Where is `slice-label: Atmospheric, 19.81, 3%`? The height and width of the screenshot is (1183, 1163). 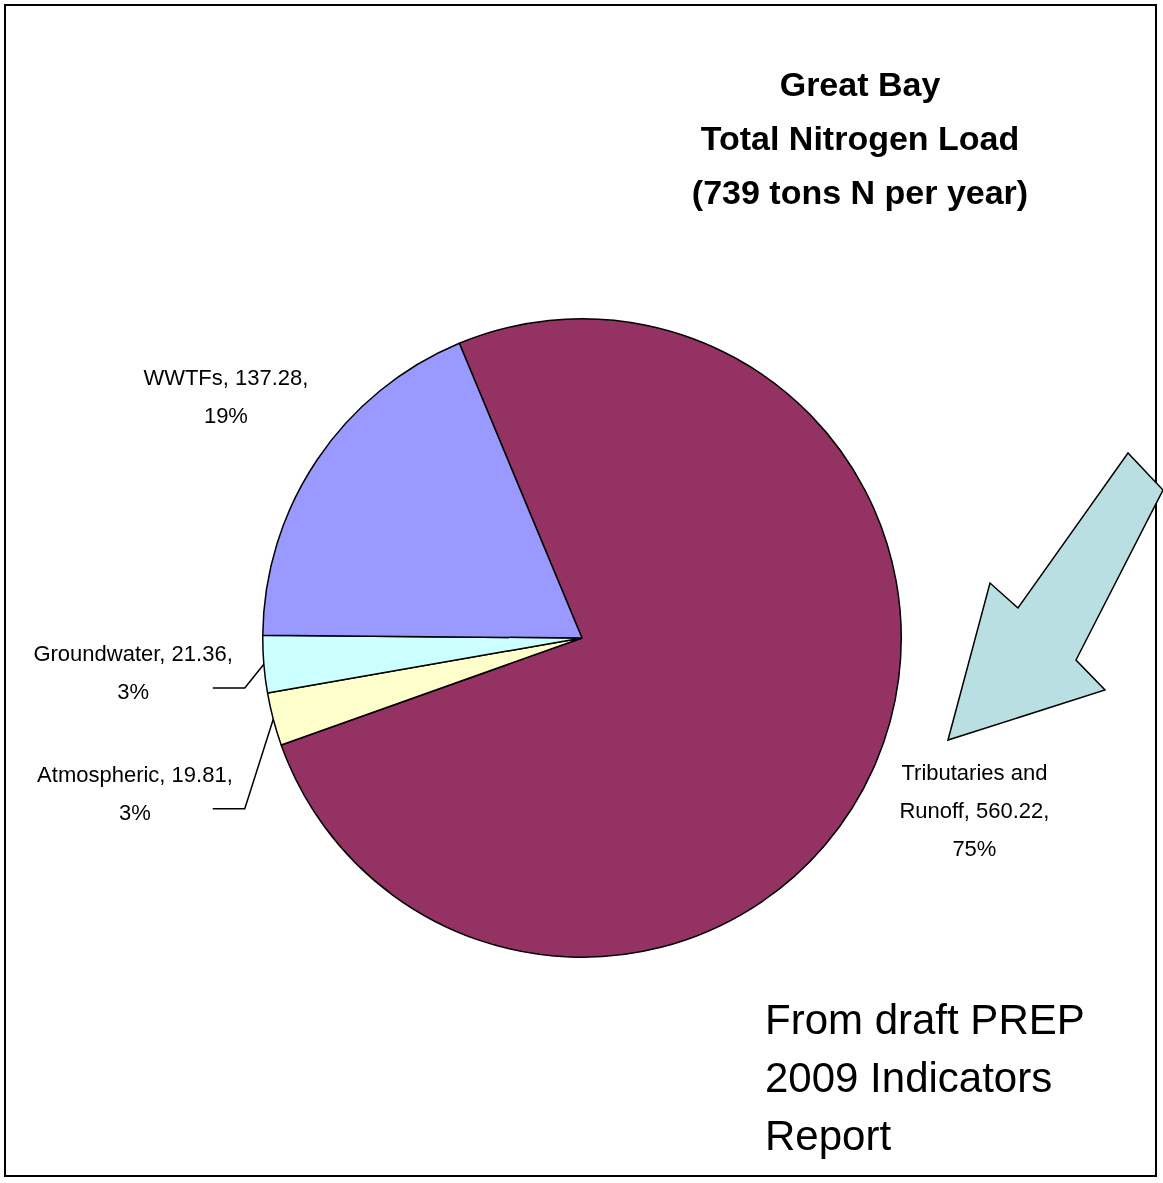 slice-label: Atmospheric, 19.81, 3% is located at coordinates (135, 793).